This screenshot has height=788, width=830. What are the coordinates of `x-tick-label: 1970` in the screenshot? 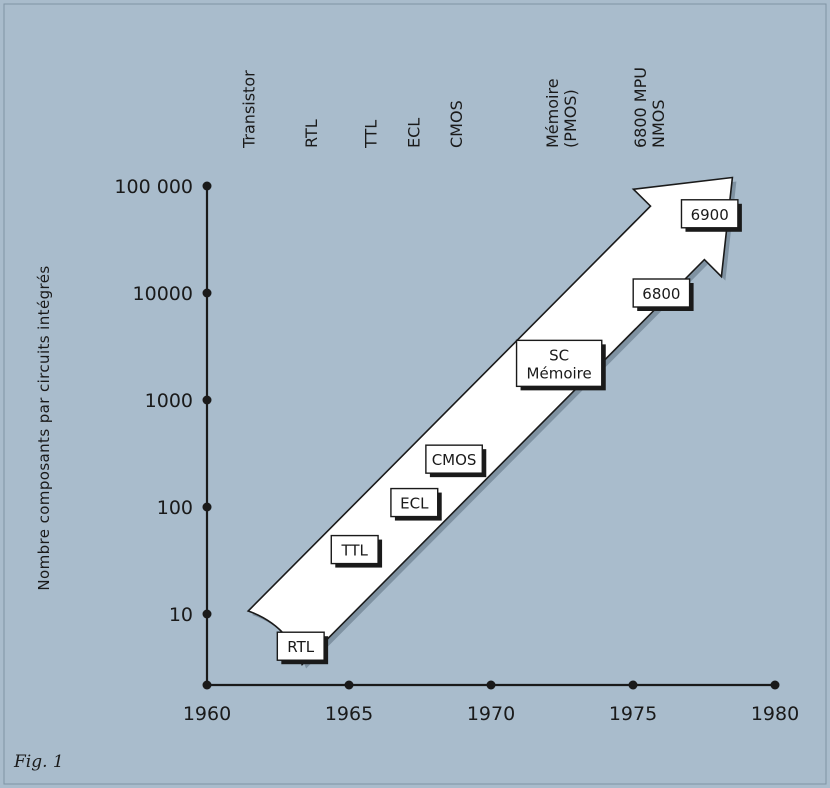 It's located at (491, 714).